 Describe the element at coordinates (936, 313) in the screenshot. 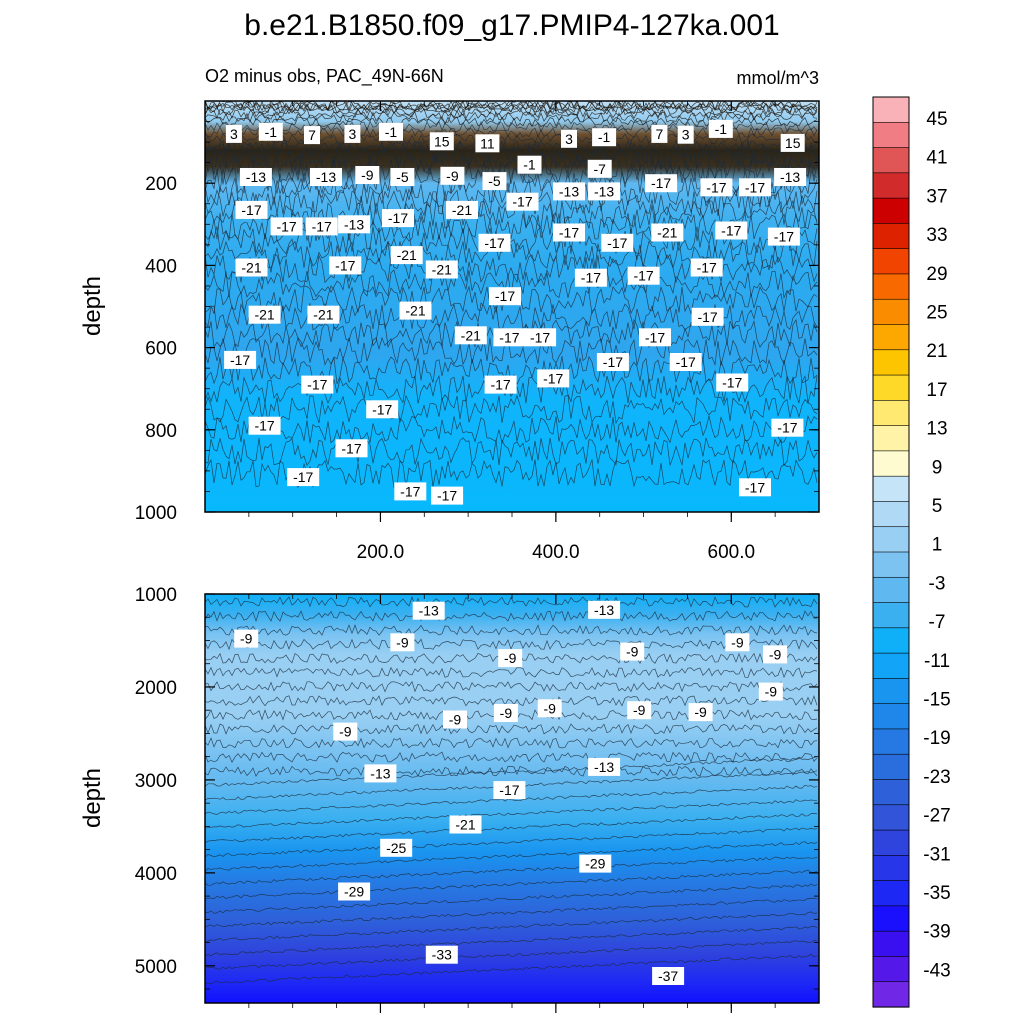

I see `colorbar-label: 25` at that location.